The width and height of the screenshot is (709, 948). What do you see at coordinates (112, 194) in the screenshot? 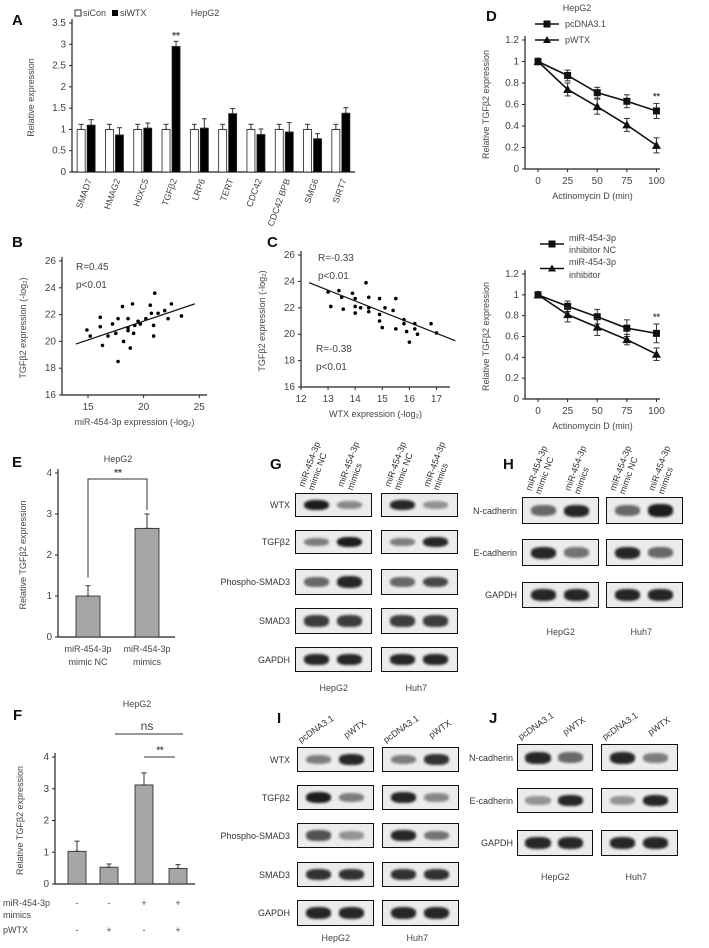
I see `category-label: HMAG2` at bounding box center [112, 194].